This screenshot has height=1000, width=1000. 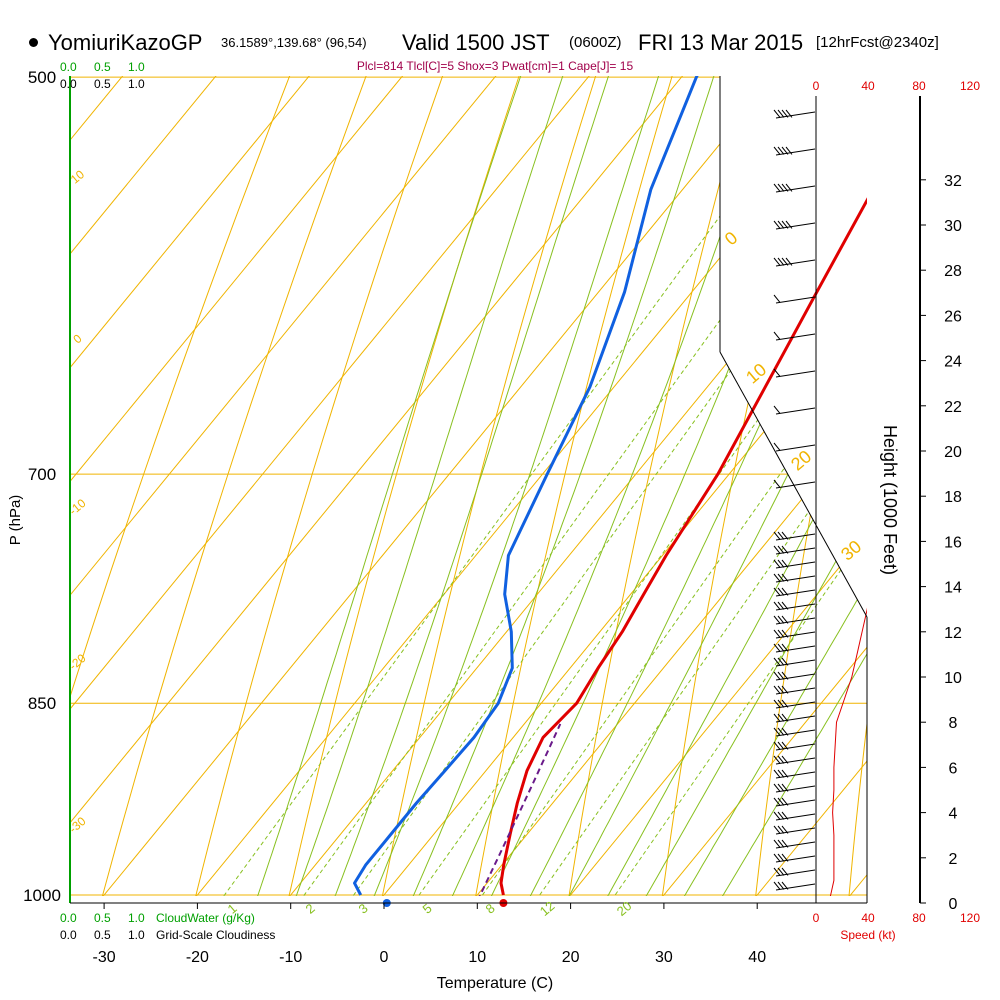 I want to click on speed-bottom-tick-2: 80, so click(x=919, y=918).